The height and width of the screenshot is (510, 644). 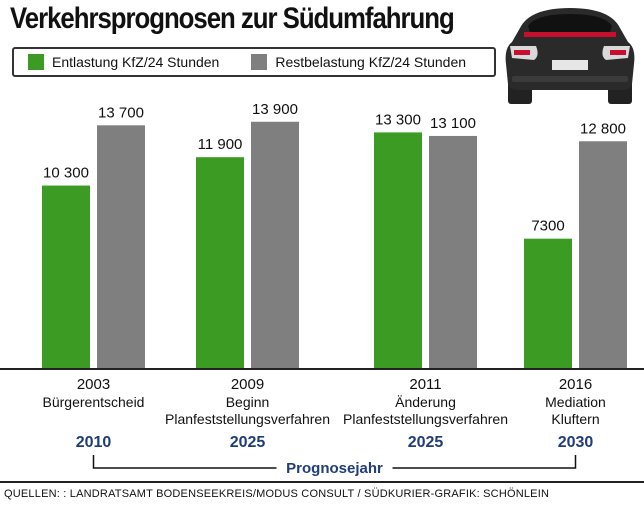 I want to click on legend-item-entlastung: Entlastung KfZ/24 Stunden, so click(x=123, y=62).